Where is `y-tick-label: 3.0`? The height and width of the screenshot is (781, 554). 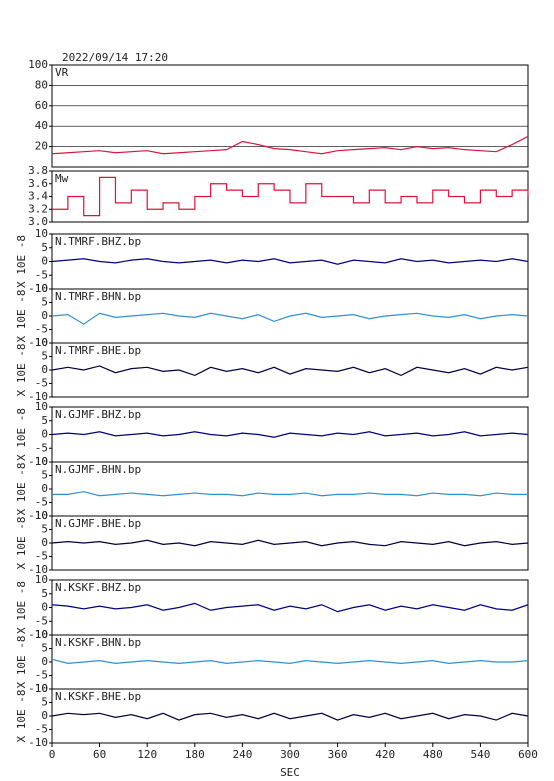 y-tick-label: 3.0 is located at coordinates (38, 221).